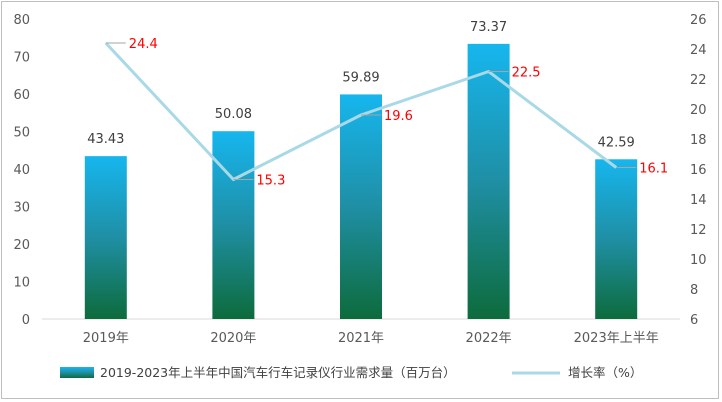 The width and height of the screenshot is (722, 402). Describe the element at coordinates (77, 372) in the screenshot. I see `legend-bar-swatch` at that location.